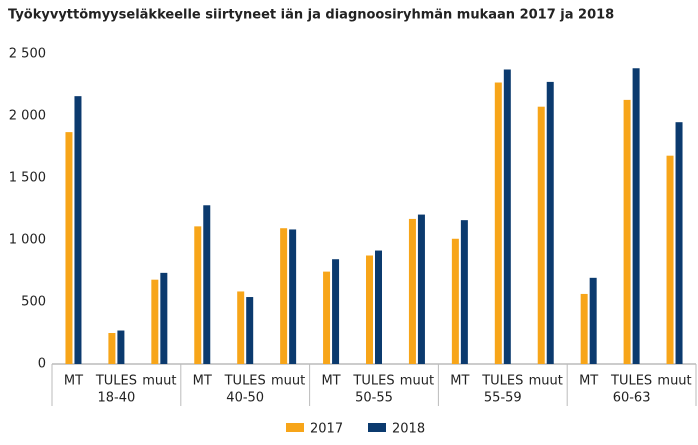  I want to click on group-label: 55-59, so click(503, 398).